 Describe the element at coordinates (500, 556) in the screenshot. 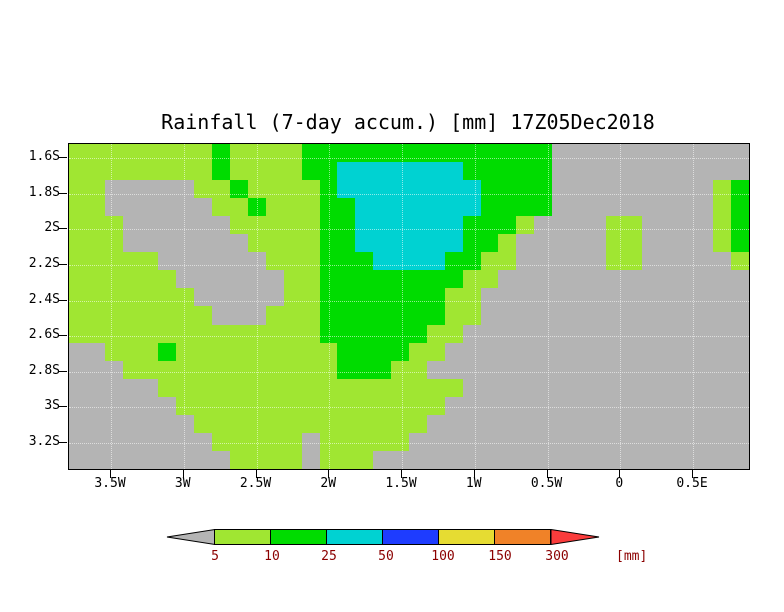

I see `colorbar-label: 150` at that location.